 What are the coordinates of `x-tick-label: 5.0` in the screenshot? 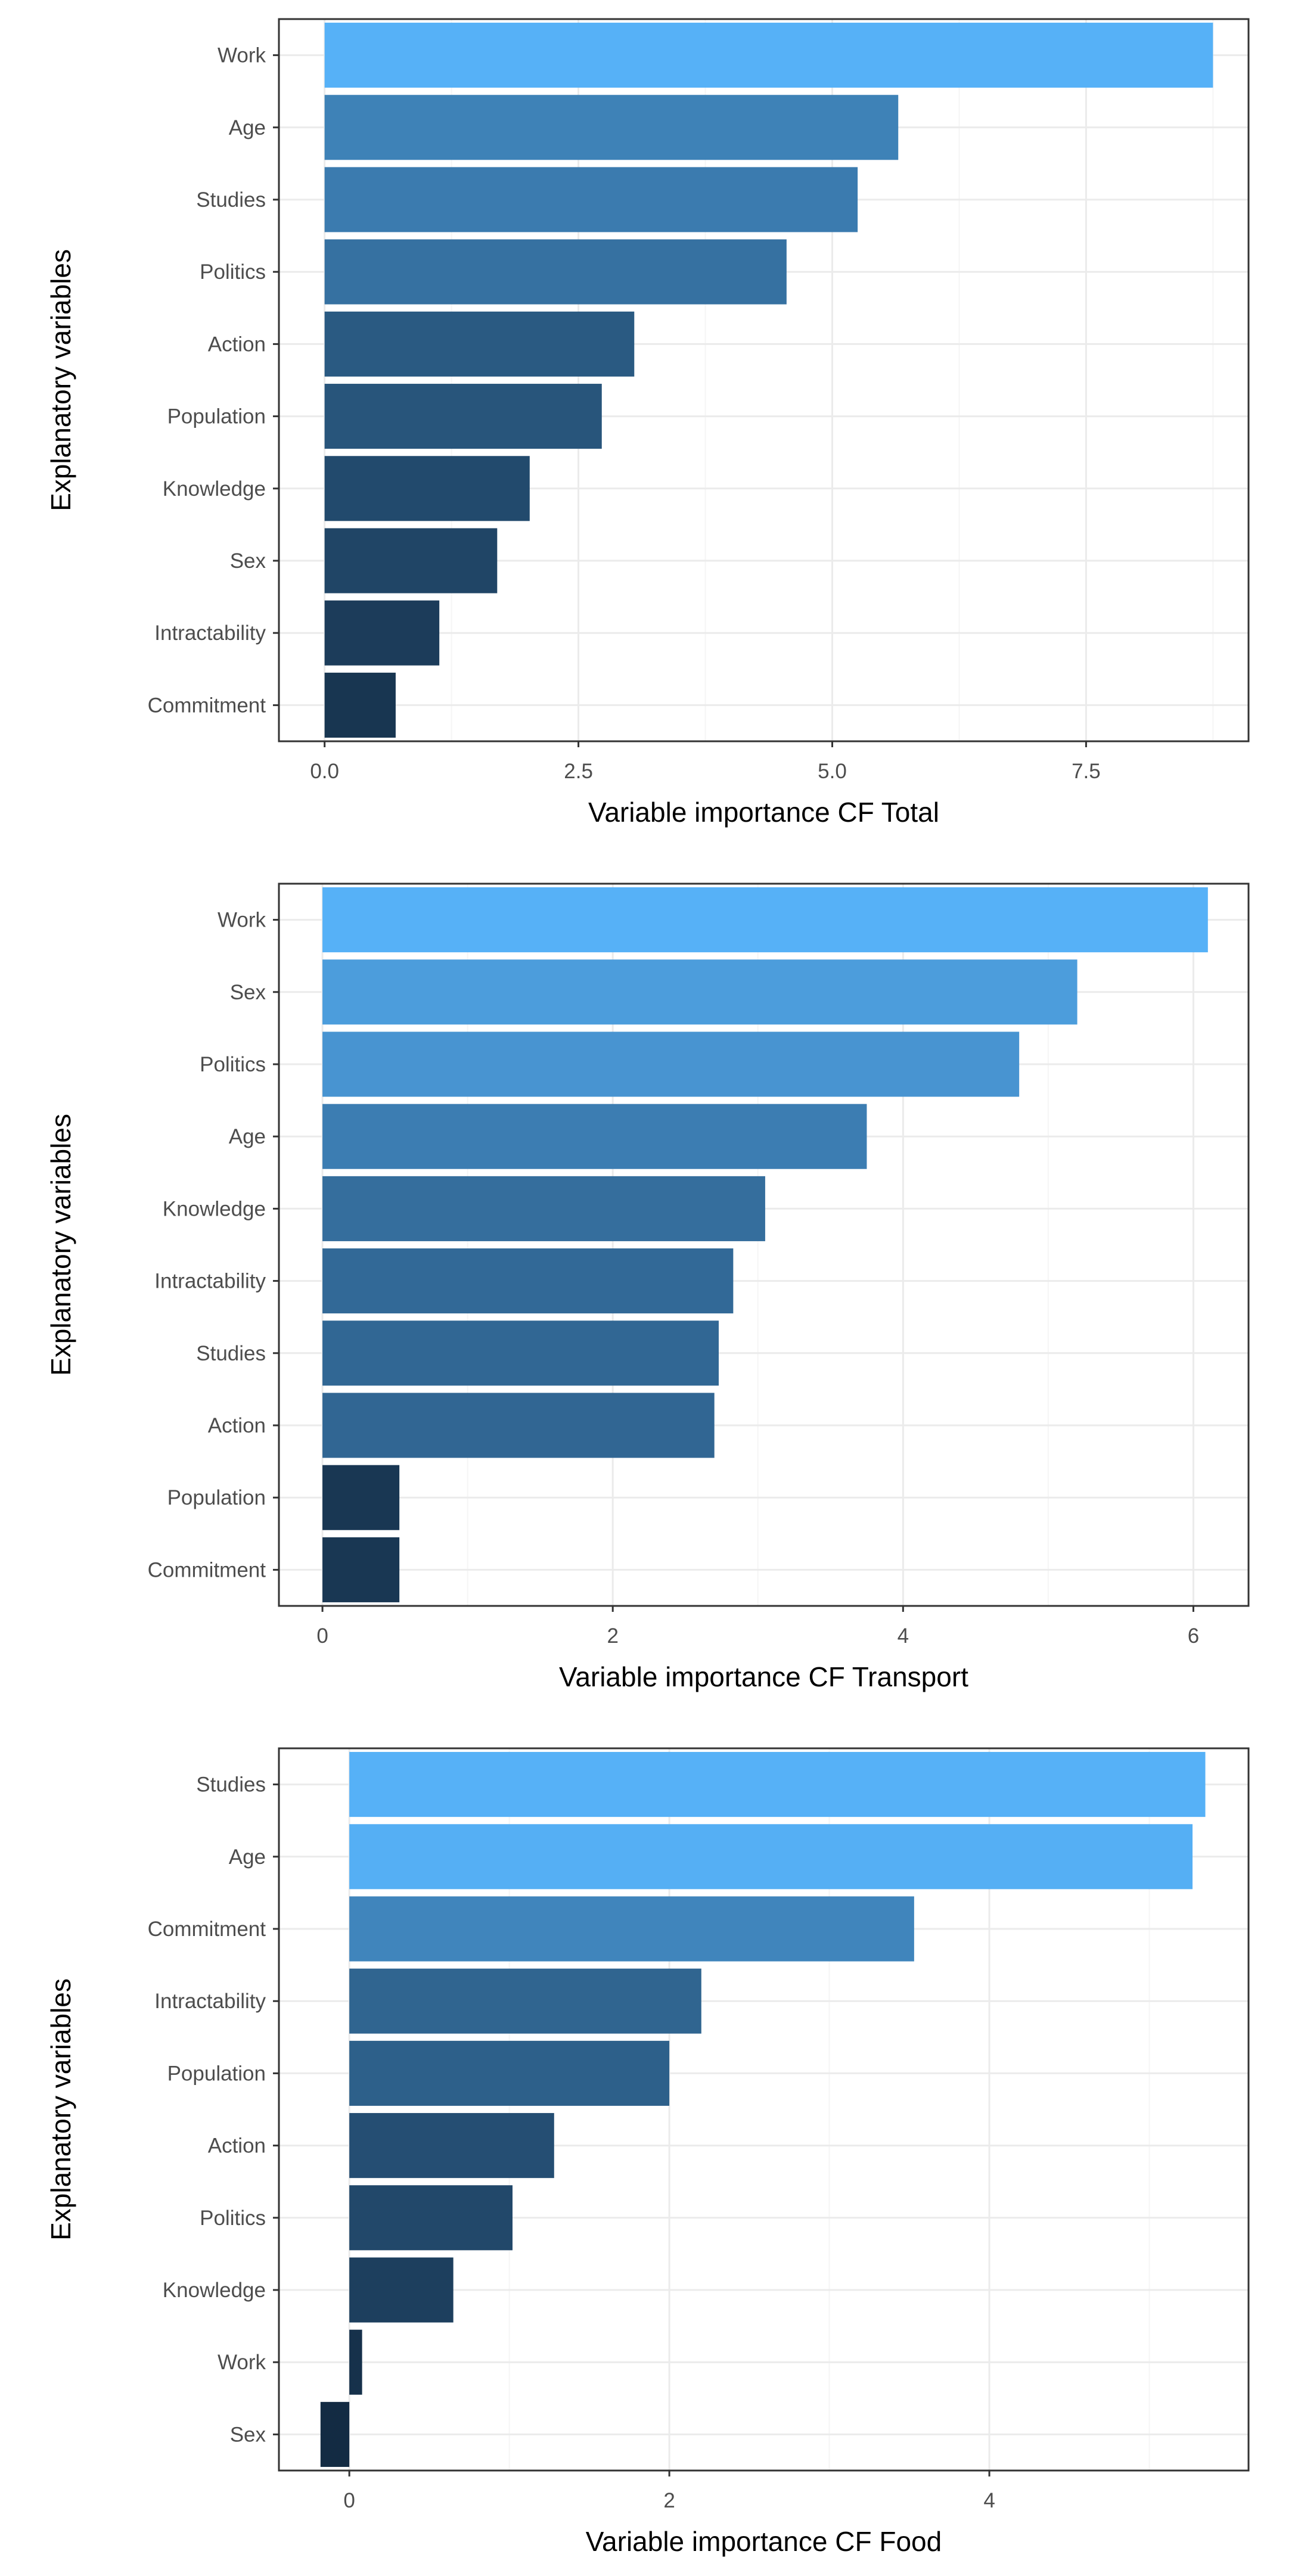 It's located at (832, 772).